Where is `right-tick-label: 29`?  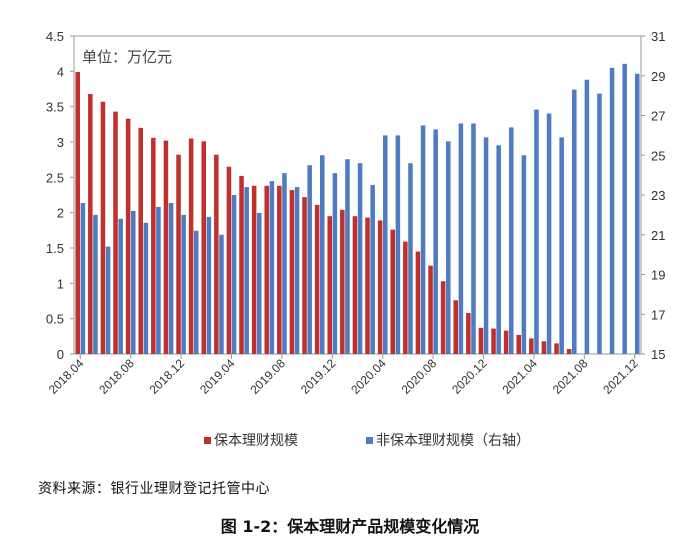
right-tick-label: 29 is located at coordinates (658, 76).